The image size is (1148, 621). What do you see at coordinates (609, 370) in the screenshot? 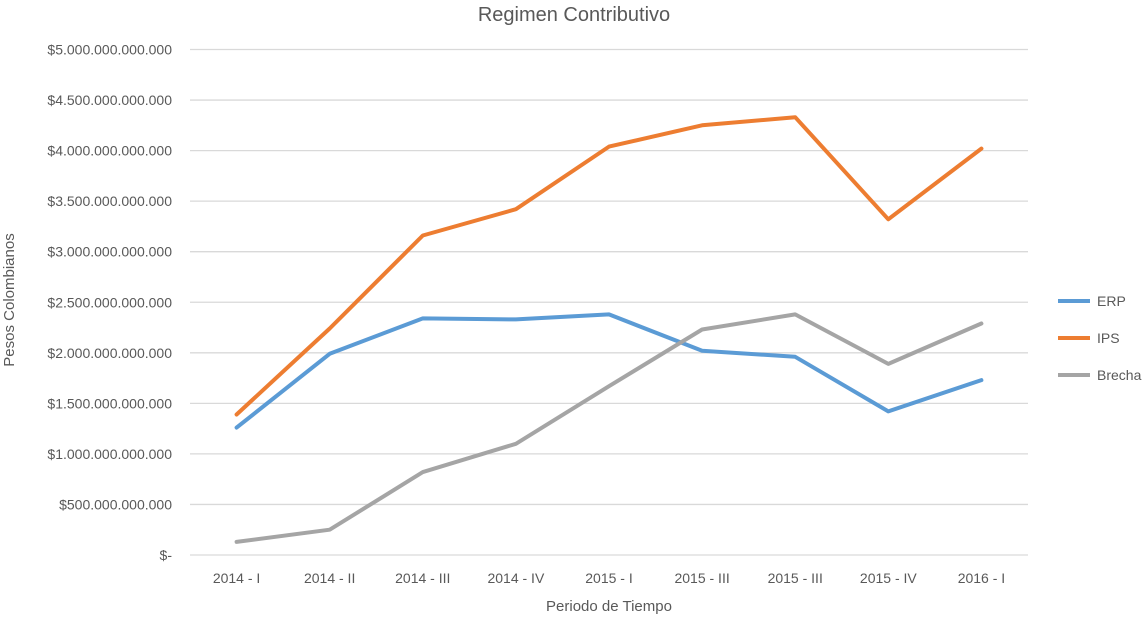
I see `series-line-erp` at bounding box center [609, 370].